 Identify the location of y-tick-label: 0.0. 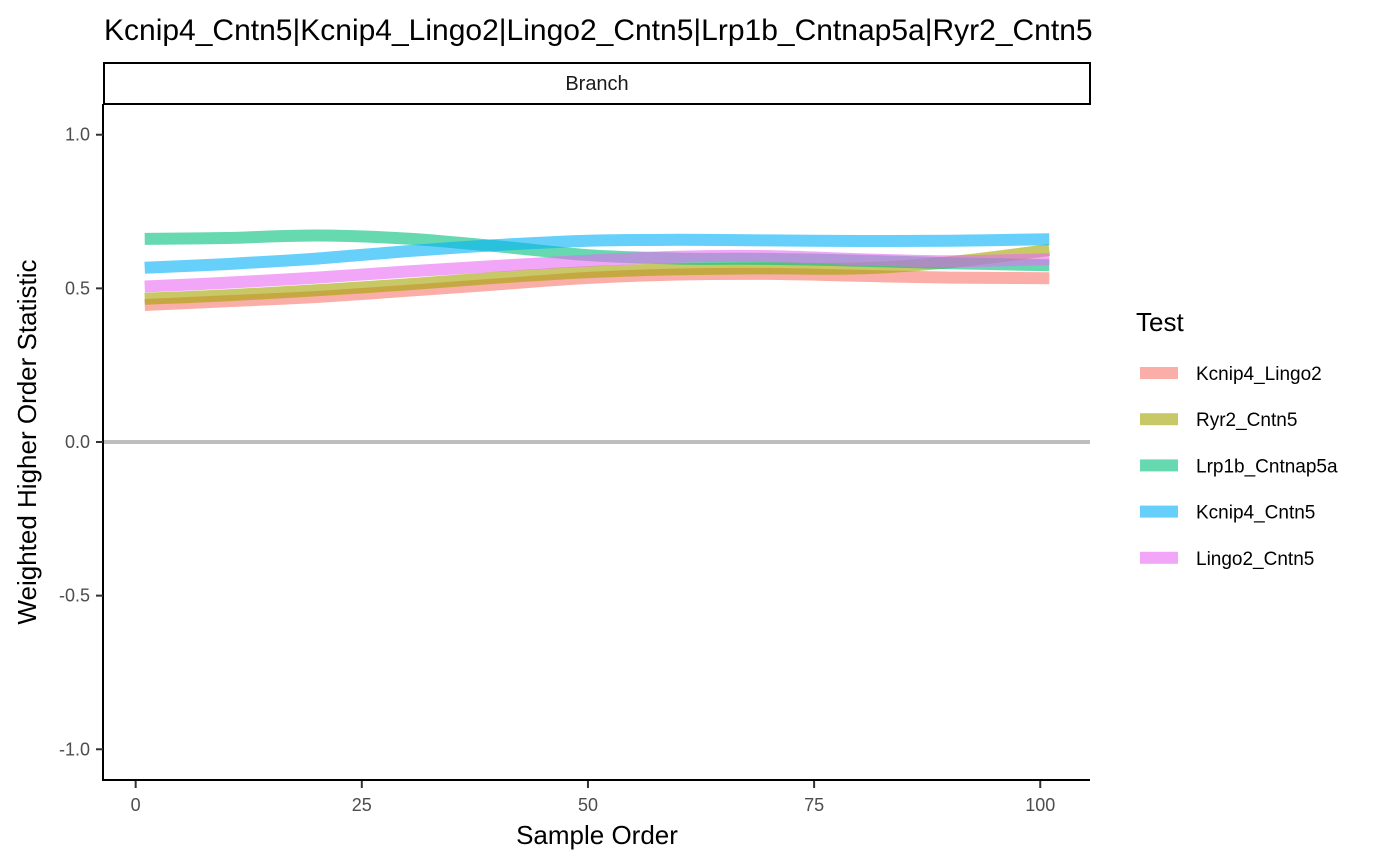
(77, 442).